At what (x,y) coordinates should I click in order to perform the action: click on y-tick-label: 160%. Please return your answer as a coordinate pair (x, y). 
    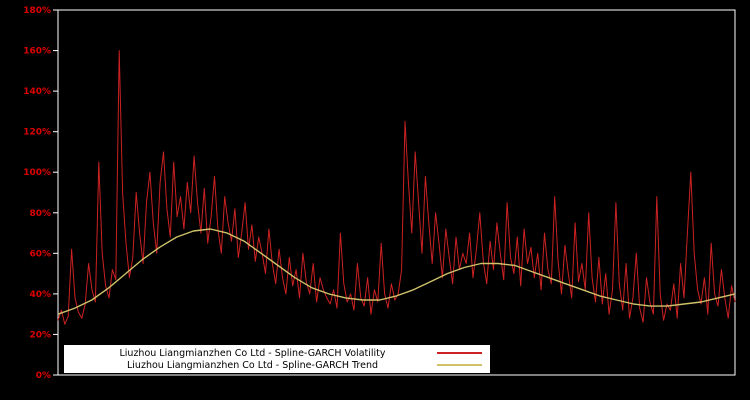
    Looking at the image, I should click on (37, 52).